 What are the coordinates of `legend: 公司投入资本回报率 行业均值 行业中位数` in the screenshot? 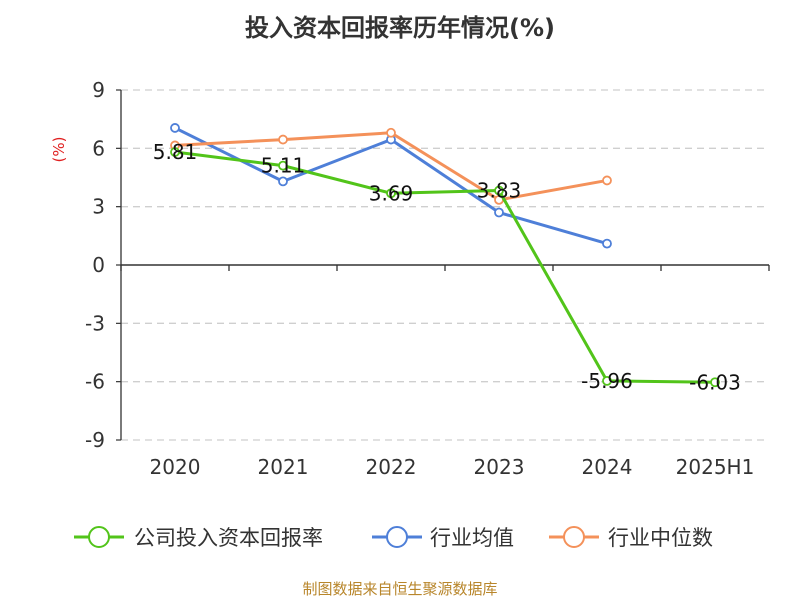 It's located at (393, 538).